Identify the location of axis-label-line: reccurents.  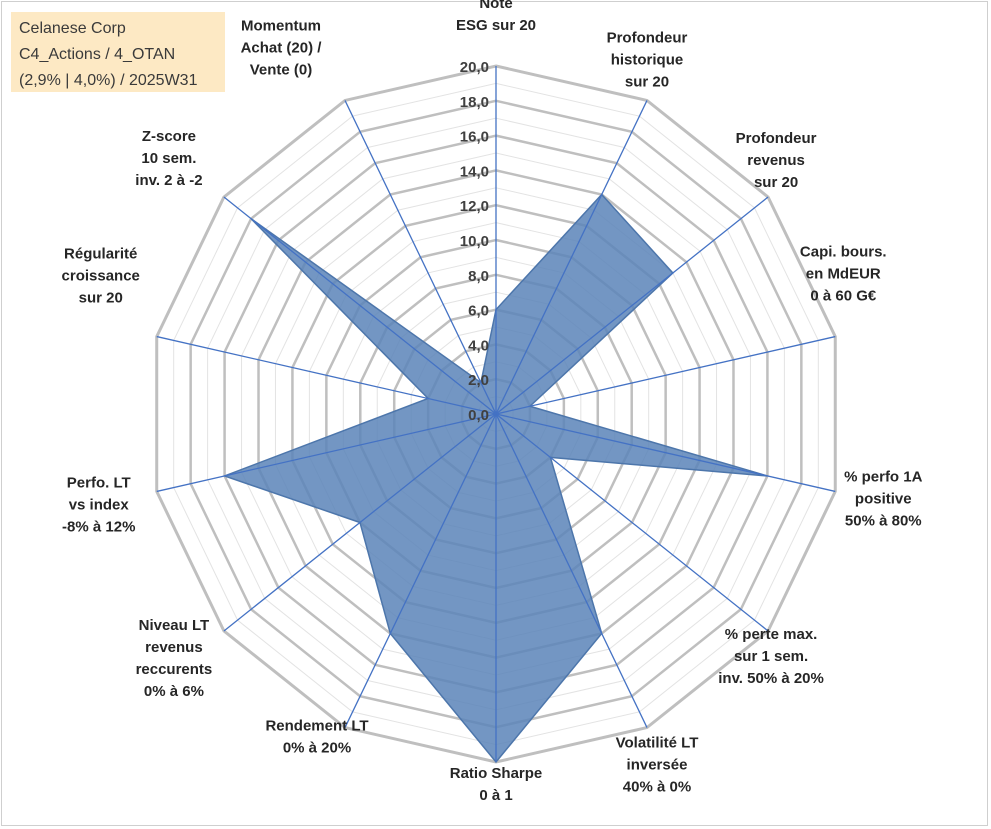
(174, 669).